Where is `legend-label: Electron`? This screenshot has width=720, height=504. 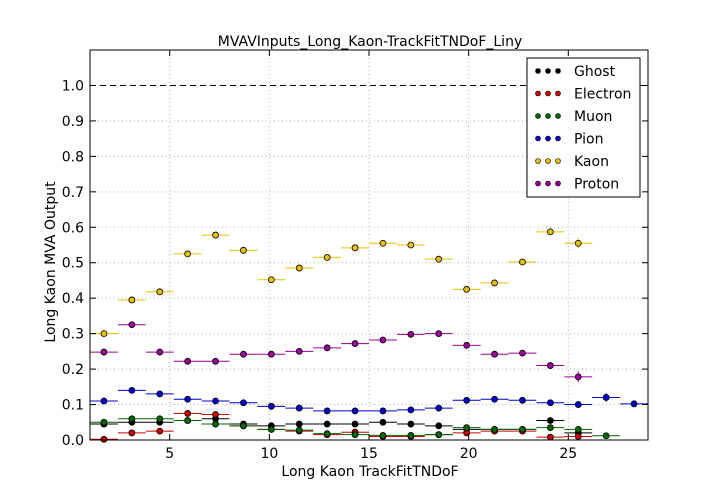
legend-label: Electron is located at coordinates (602, 95).